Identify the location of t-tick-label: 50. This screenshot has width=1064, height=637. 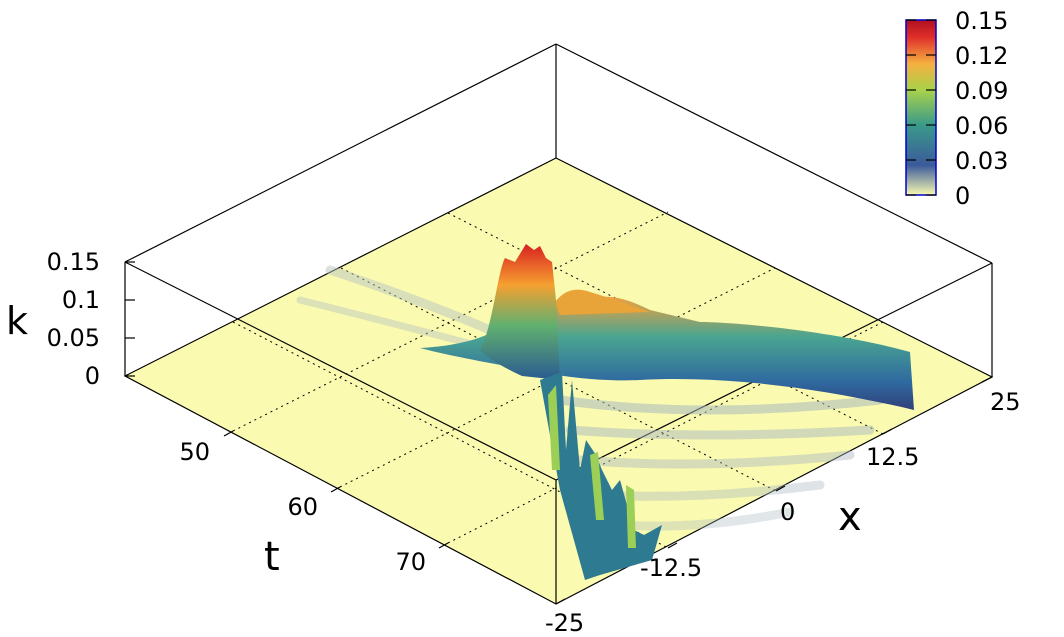
(194, 452).